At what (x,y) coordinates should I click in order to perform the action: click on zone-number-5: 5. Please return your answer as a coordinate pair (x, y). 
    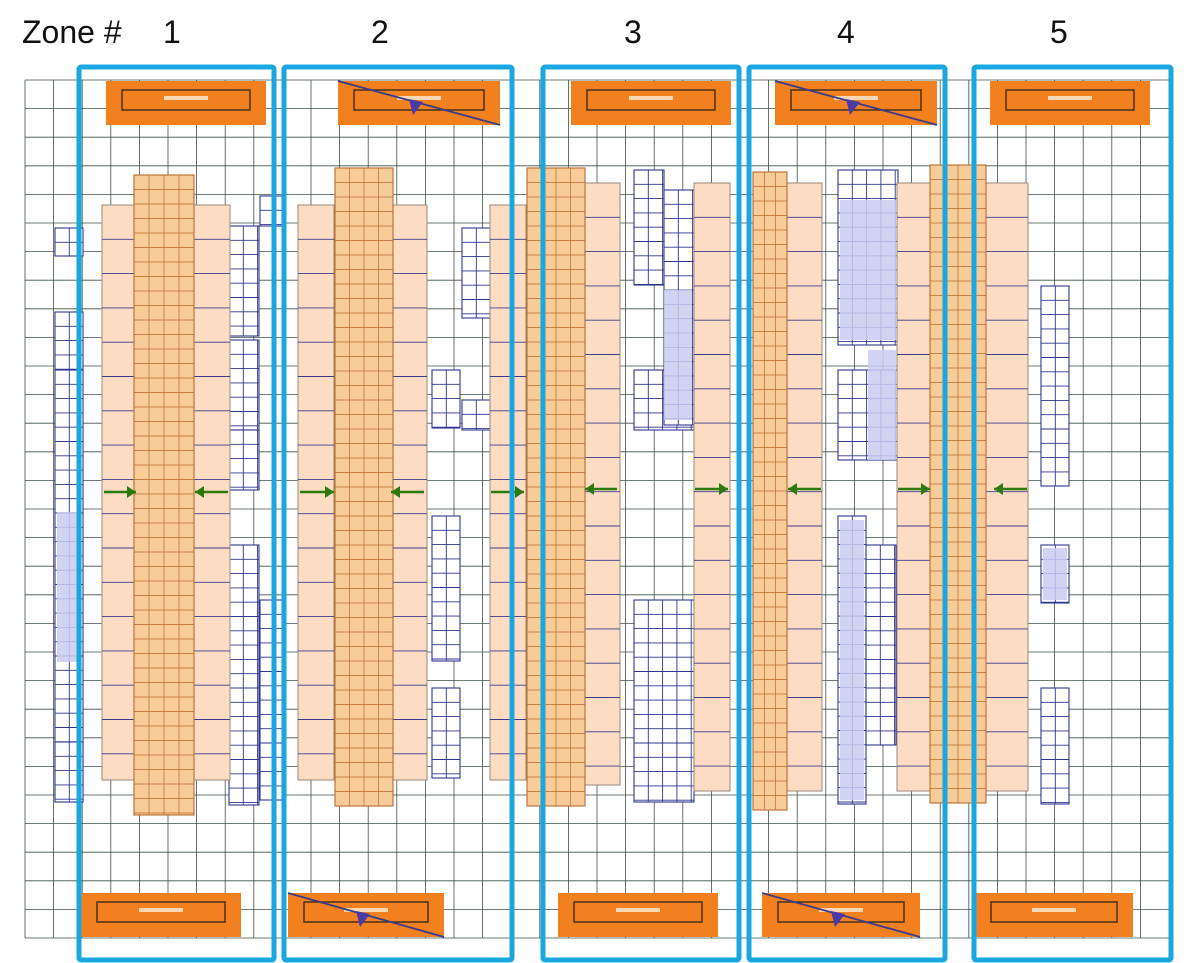
    Looking at the image, I should click on (1059, 32).